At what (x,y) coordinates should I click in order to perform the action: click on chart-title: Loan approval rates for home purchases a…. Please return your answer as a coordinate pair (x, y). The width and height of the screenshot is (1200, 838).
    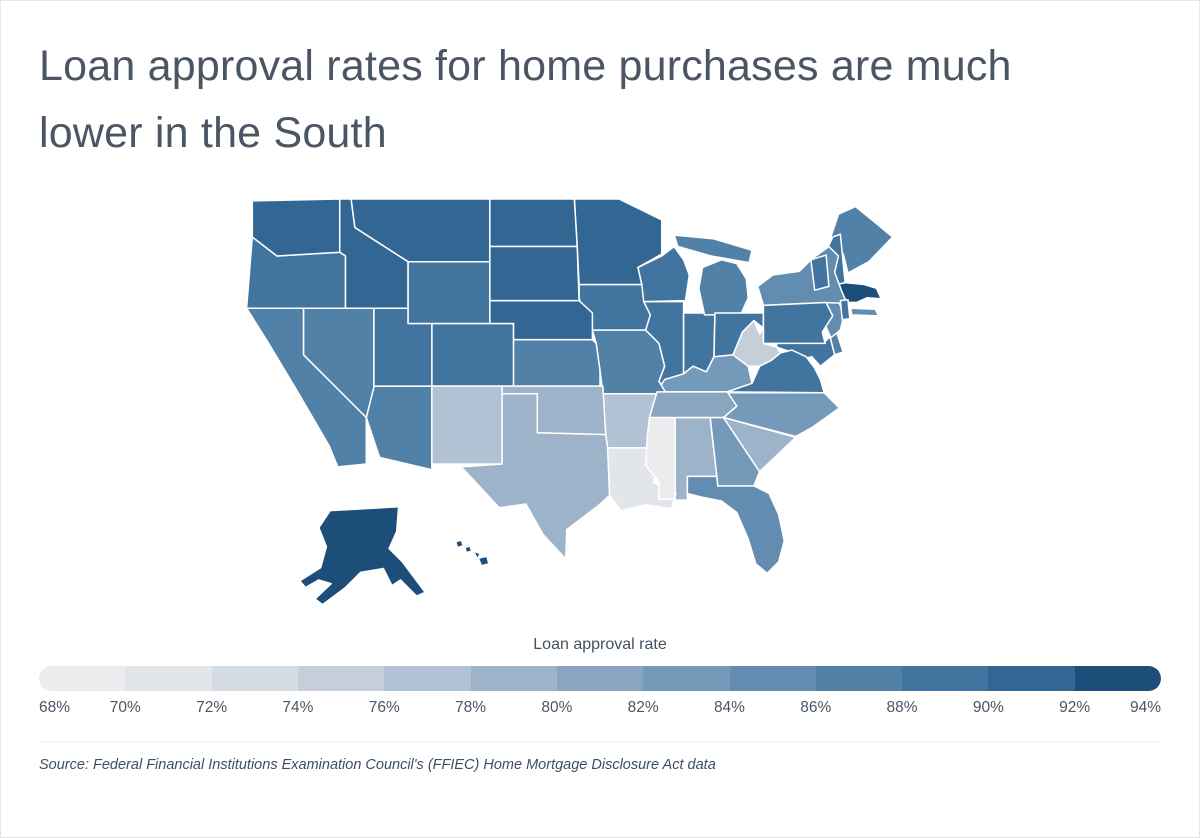
    Looking at the image, I should click on (525, 99).